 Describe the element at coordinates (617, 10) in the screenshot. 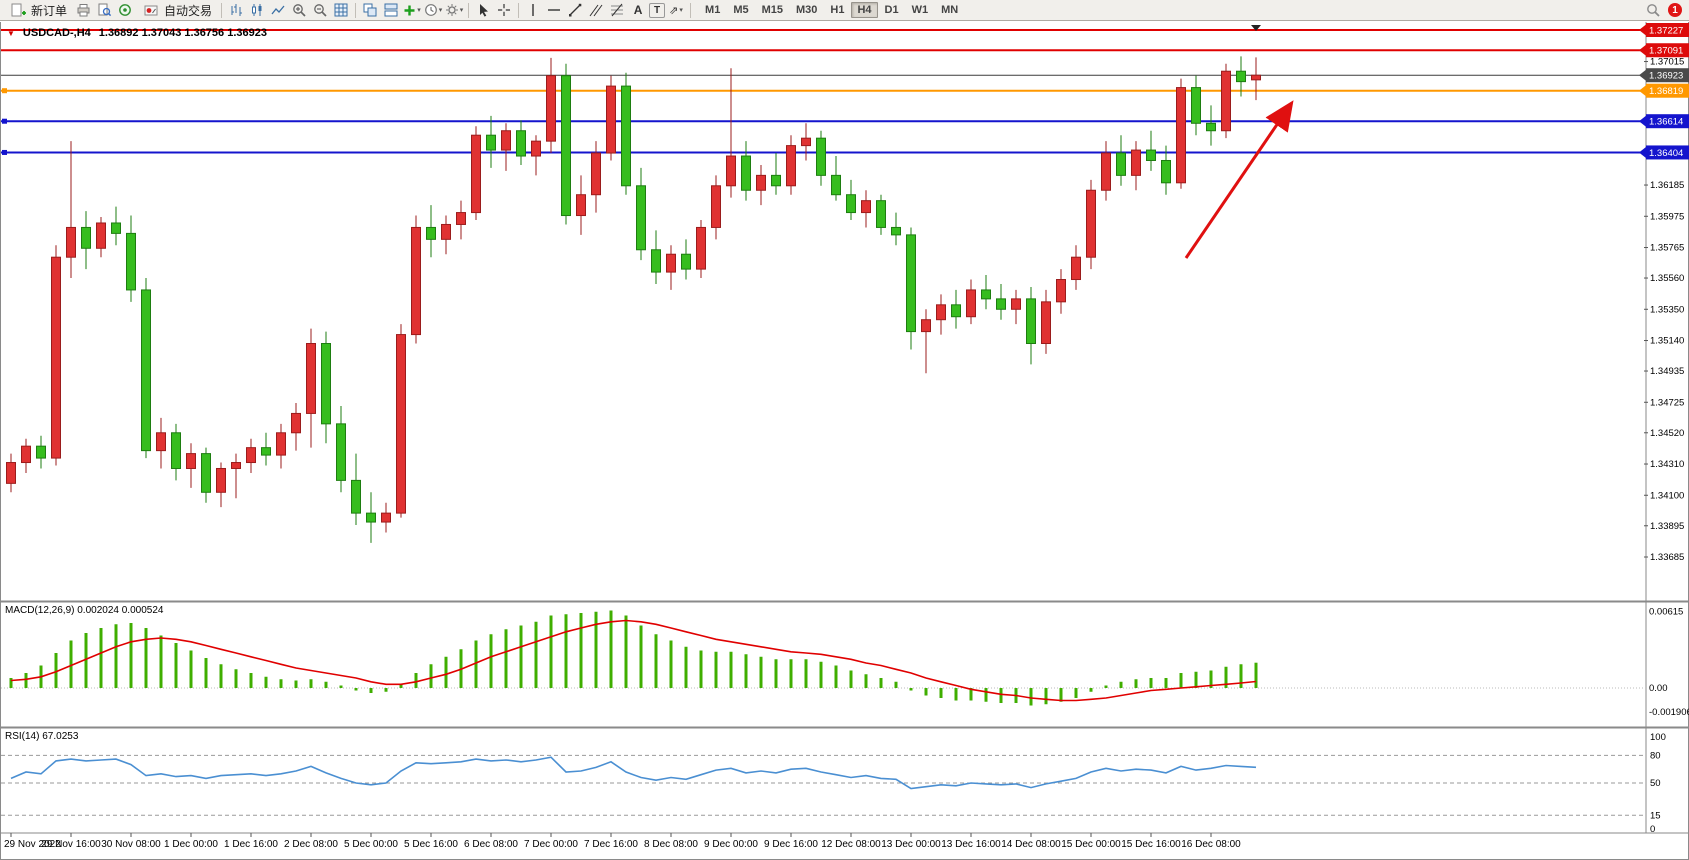

I see `fibonacci-tool-button` at that location.